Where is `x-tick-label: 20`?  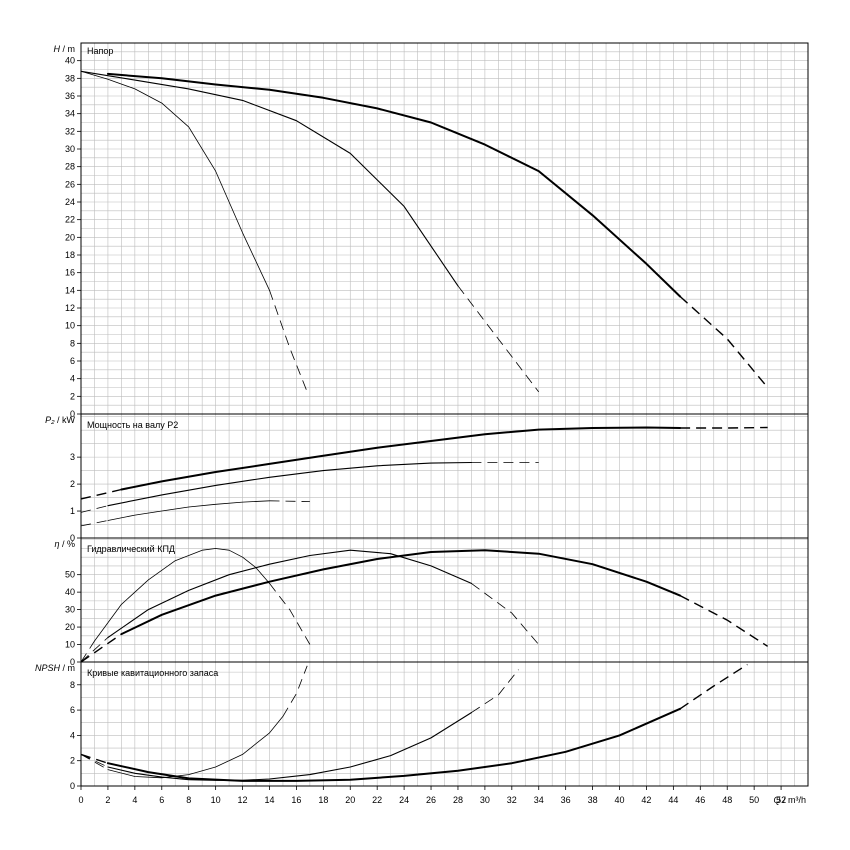
x-tick-label: 20 is located at coordinates (350, 800).